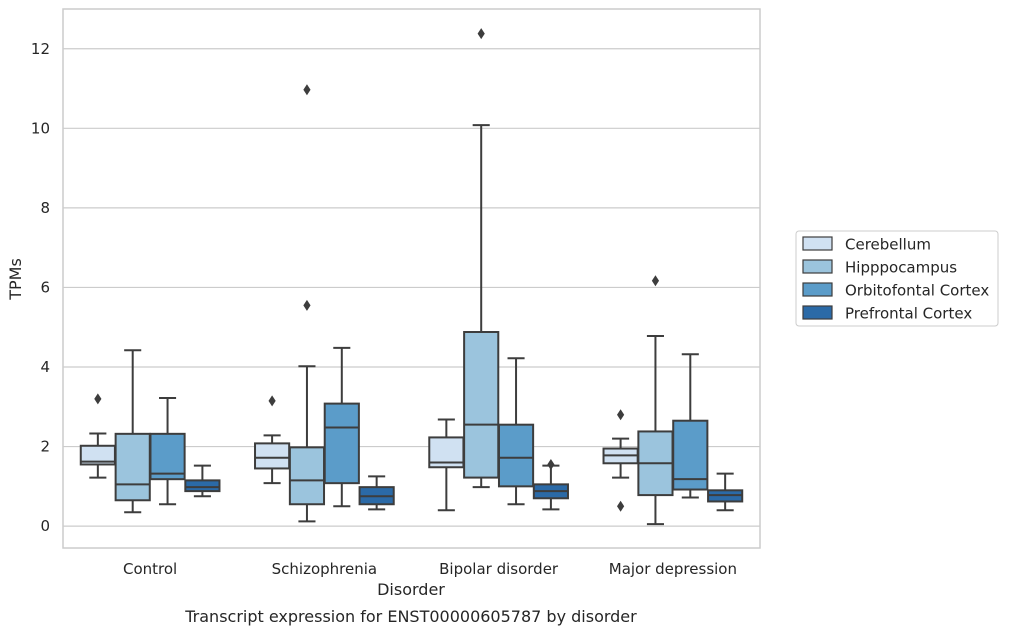  I want to click on legend-frame, so click(897, 278).